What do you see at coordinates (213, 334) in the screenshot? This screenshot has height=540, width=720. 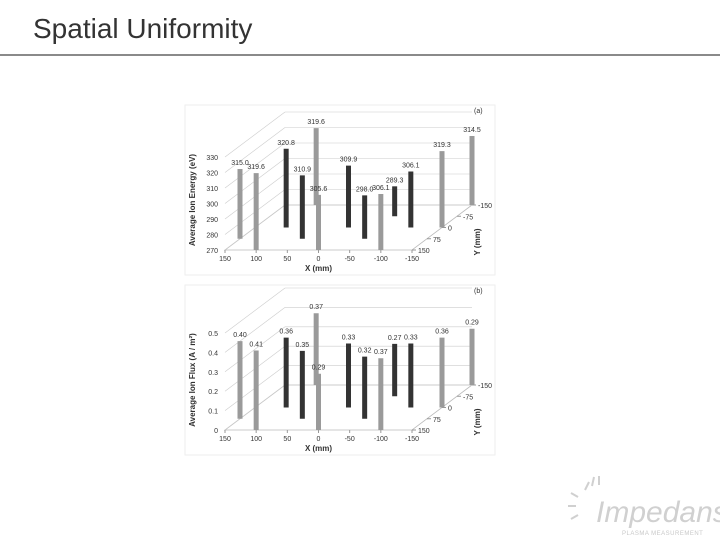 I see `z-tick-label: 0.5` at bounding box center [213, 334].